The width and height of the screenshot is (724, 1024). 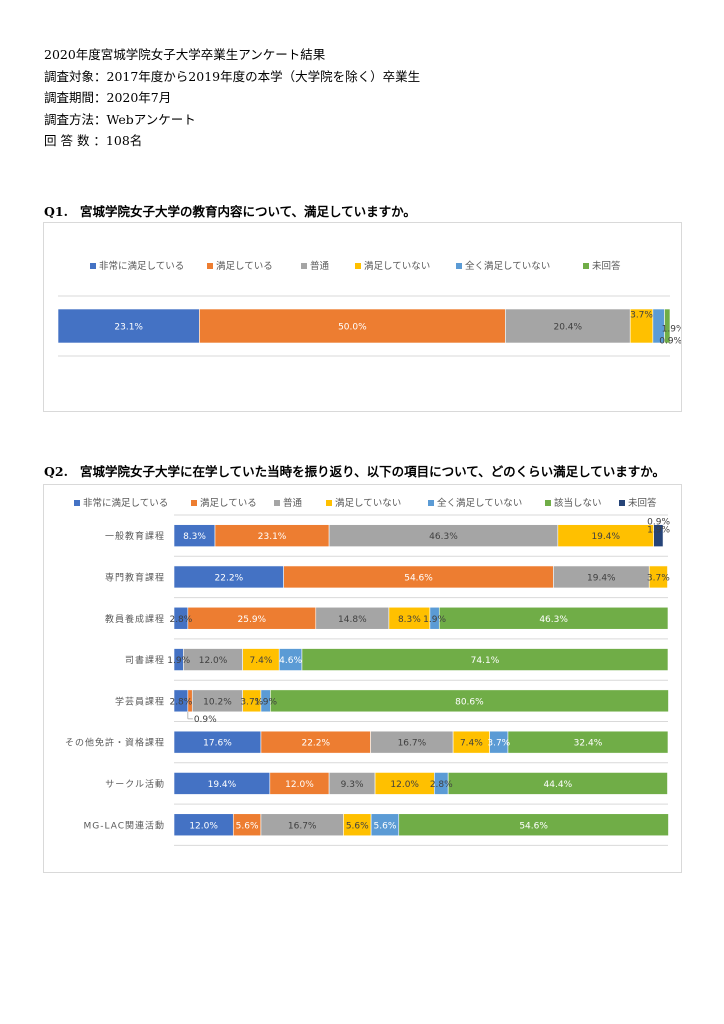 What do you see at coordinates (217, 744) in the screenshot?
I see `q2-data-label: 17.6%` at bounding box center [217, 744].